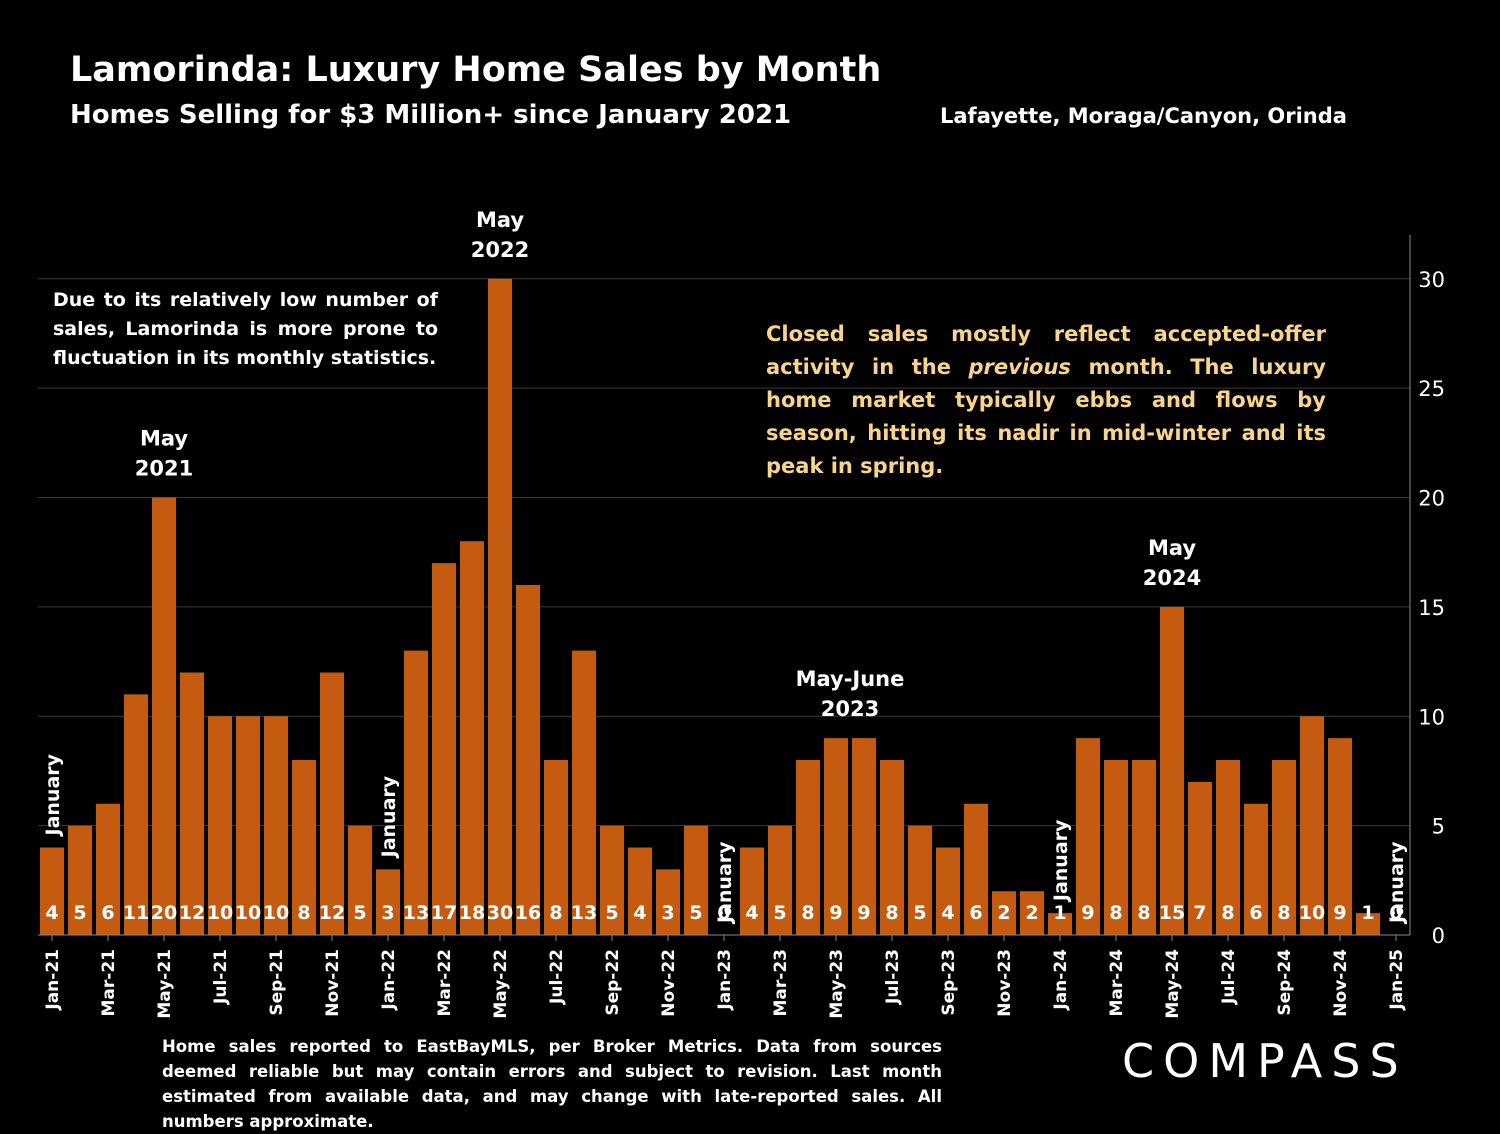  Describe the element at coordinates (1341, 983) in the screenshot. I see `x-tick-label: Nov-24` at that location.